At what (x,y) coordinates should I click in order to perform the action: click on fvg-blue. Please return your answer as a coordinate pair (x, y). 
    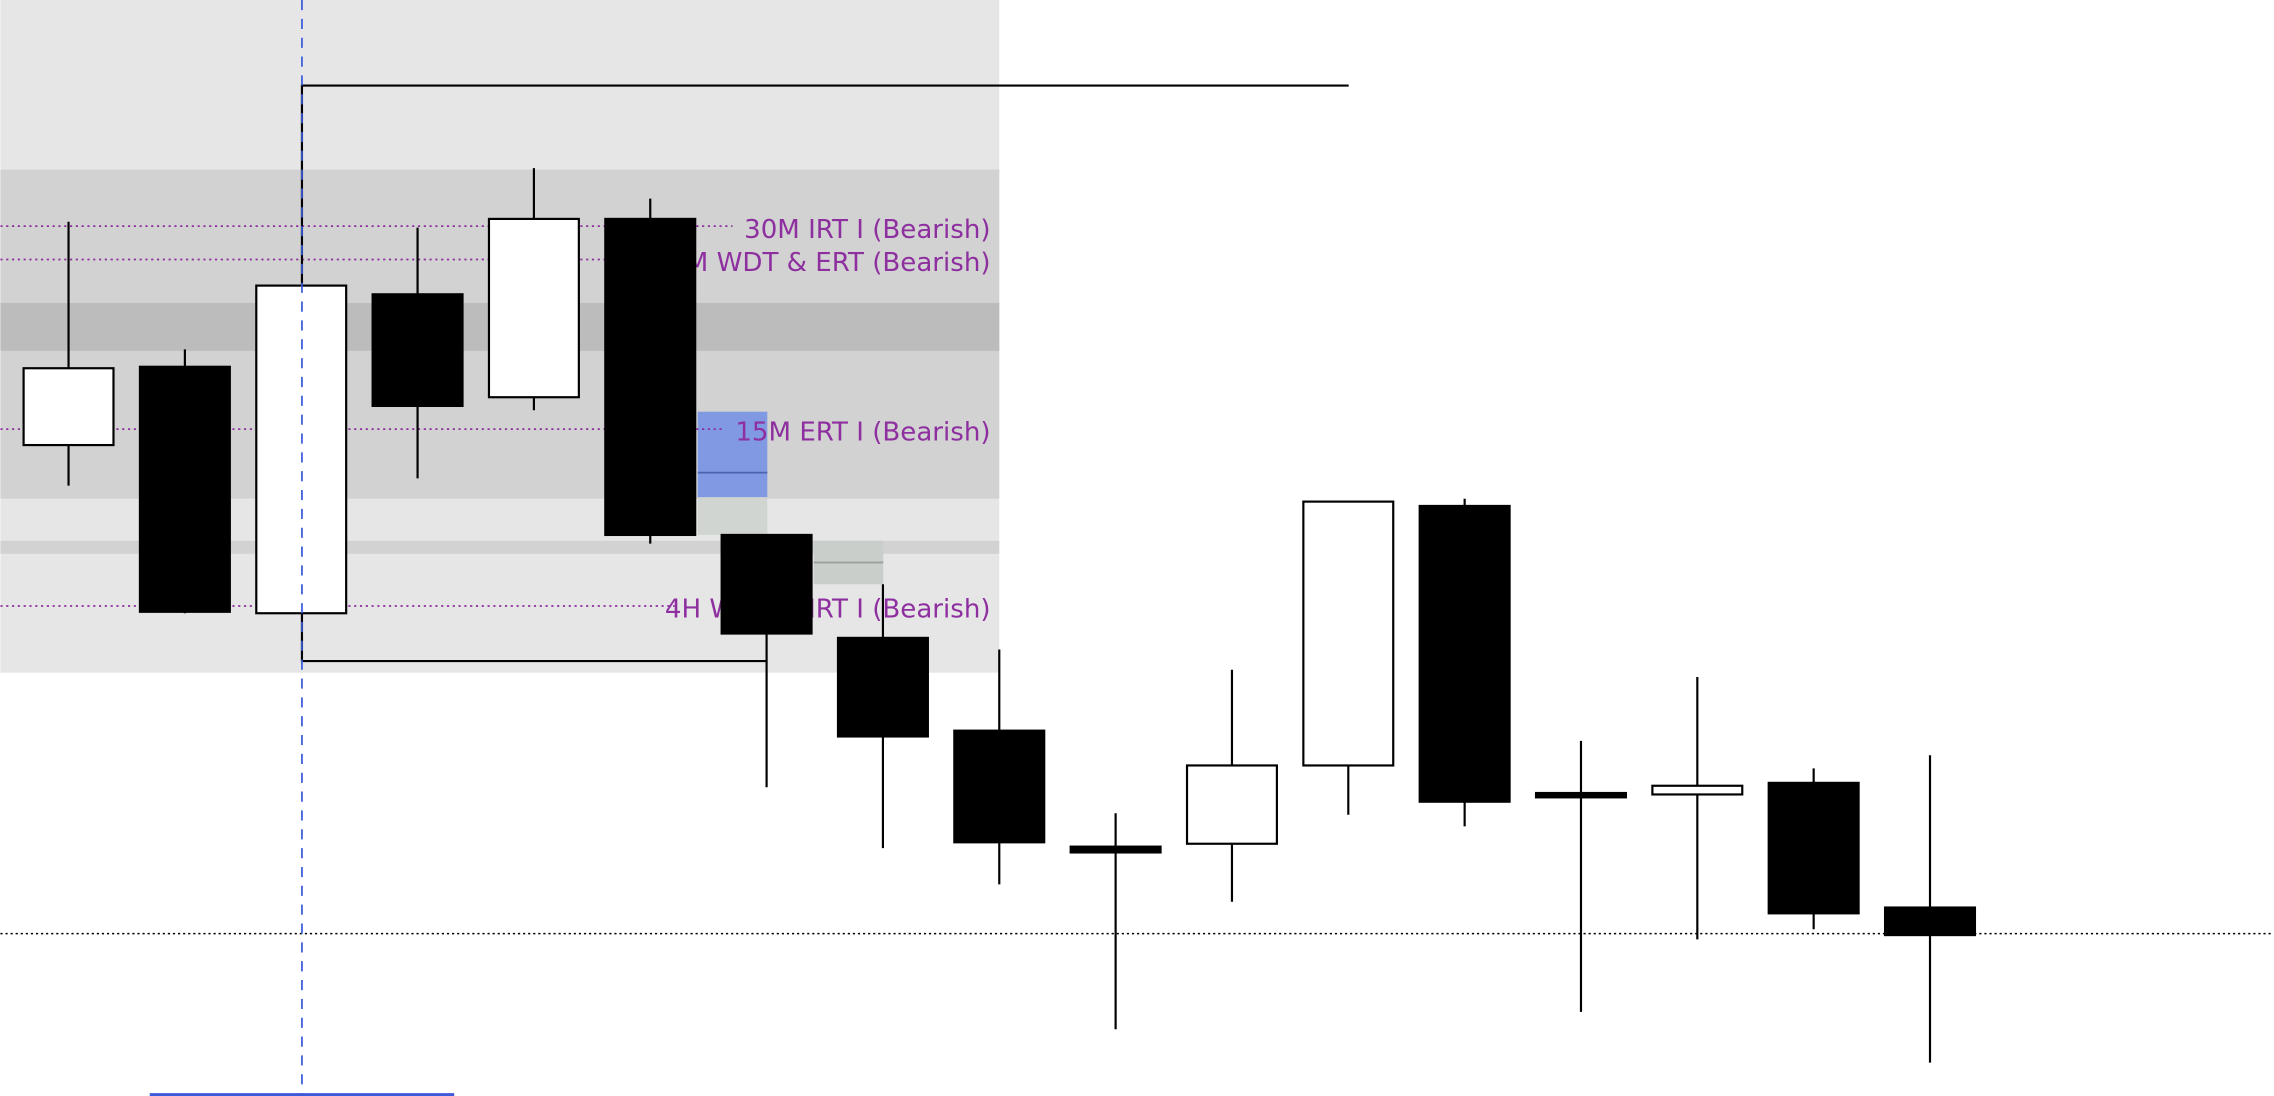
    Looking at the image, I should click on (732, 454).